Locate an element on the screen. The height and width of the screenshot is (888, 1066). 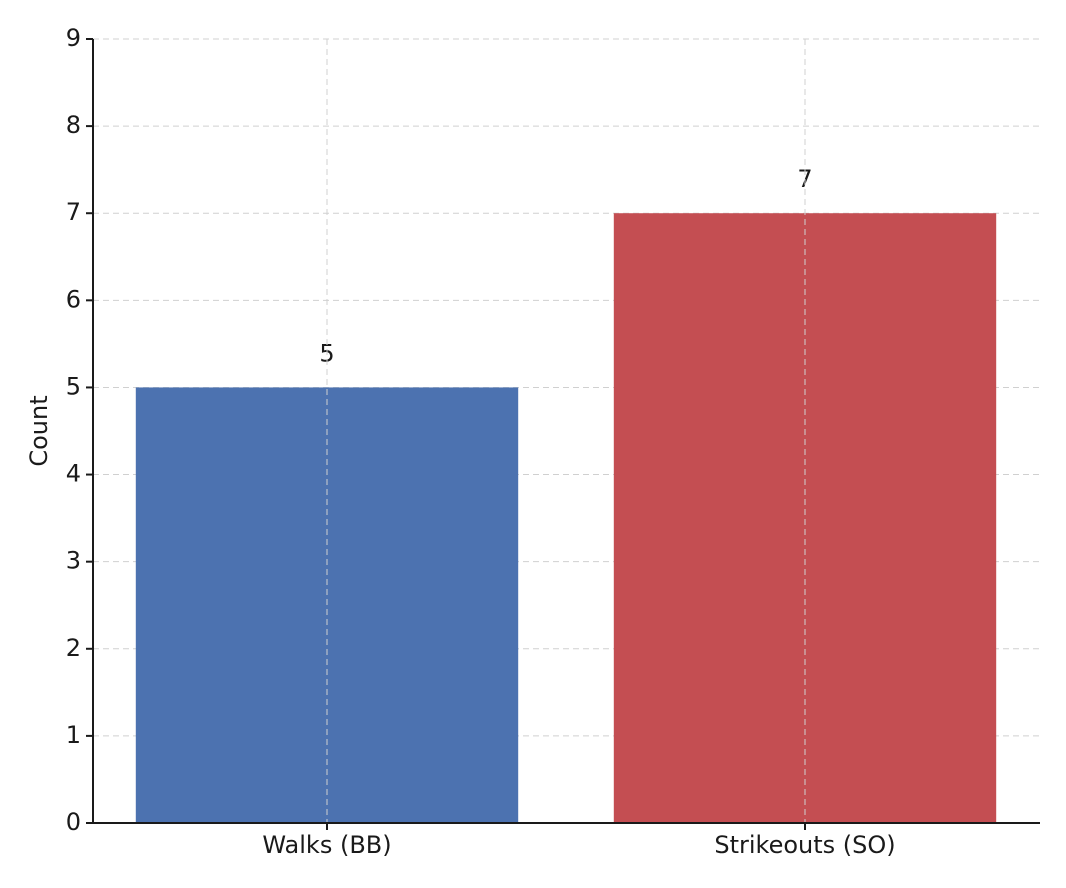
x-tick-label: Walks (BB) is located at coordinates (326, 845).